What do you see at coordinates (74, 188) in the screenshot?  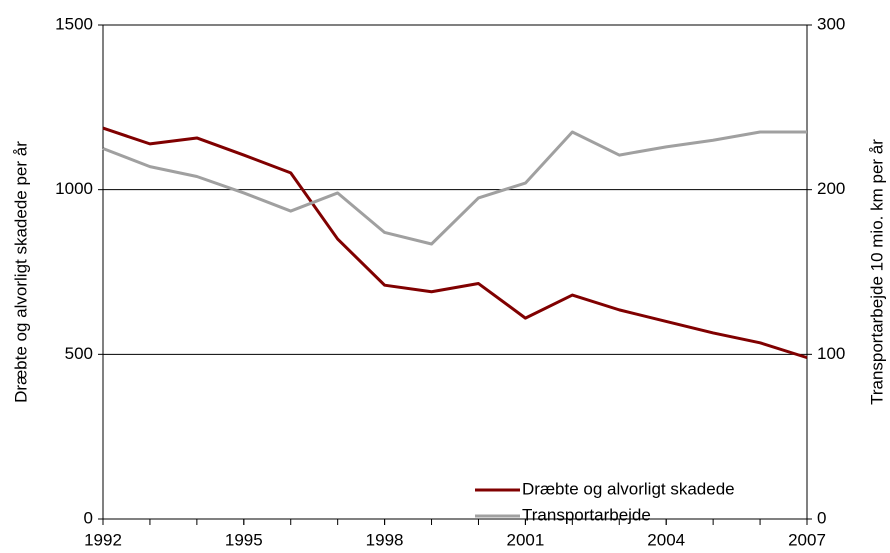 I see `y-tick-label: 1000` at bounding box center [74, 188].